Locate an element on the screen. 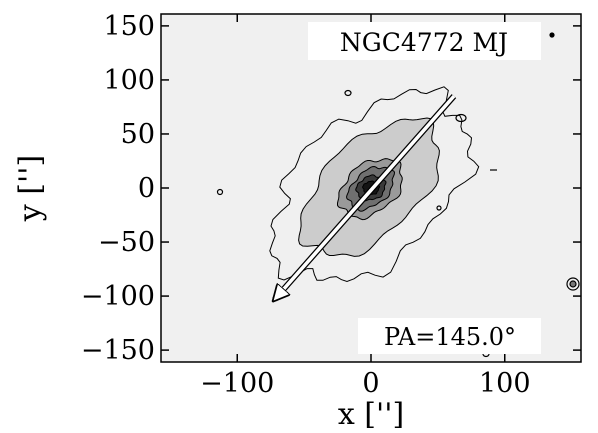 This screenshot has width=598, height=433. y-tick-label: 150 is located at coordinates (129, 26).